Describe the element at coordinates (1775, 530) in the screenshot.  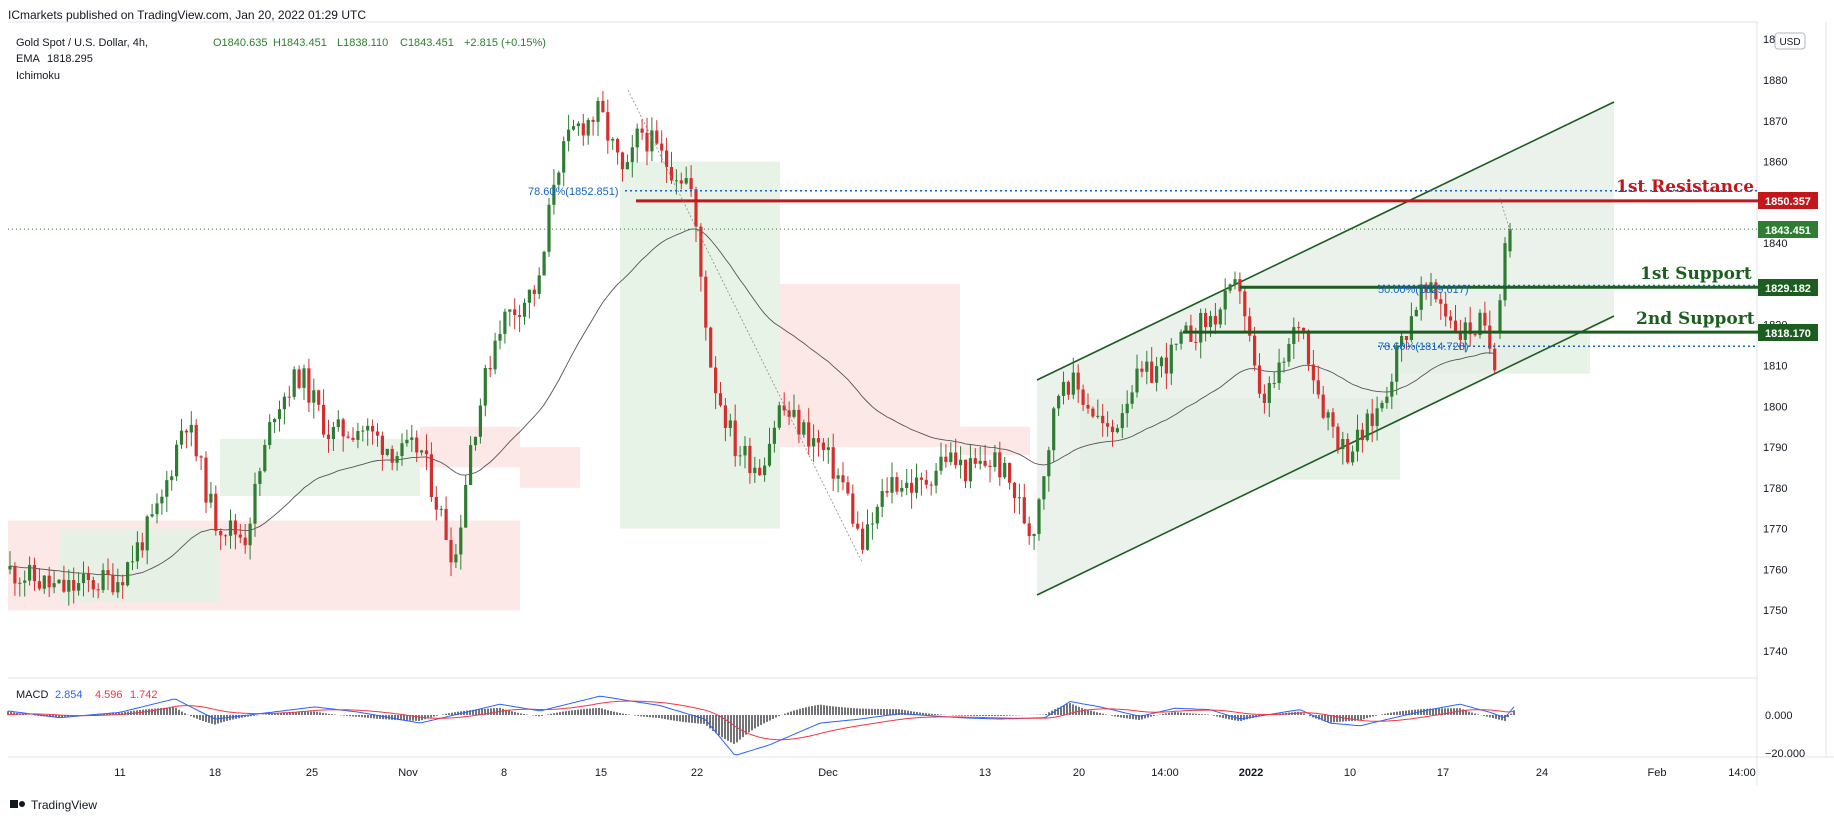
I see `price-tick: 1770` at that location.